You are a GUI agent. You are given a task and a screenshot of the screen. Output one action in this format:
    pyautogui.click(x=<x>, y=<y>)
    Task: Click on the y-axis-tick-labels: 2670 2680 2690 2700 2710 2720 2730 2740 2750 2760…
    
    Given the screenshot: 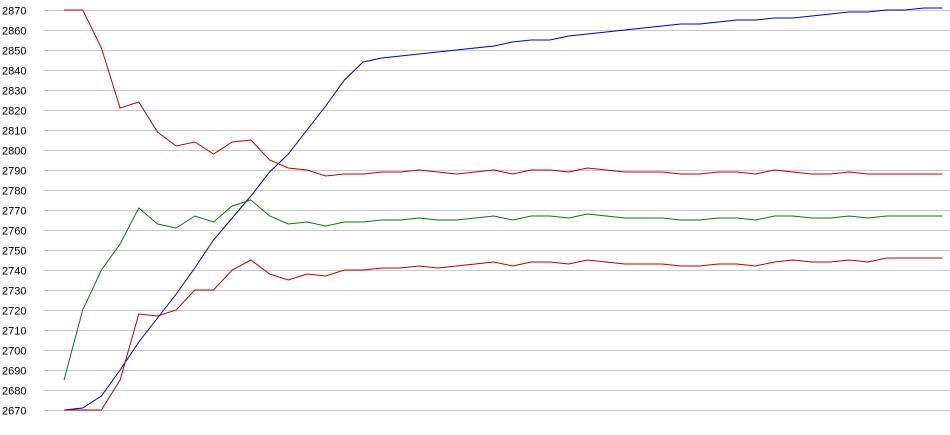 What is the action you would take?
    pyautogui.click(x=14, y=212)
    